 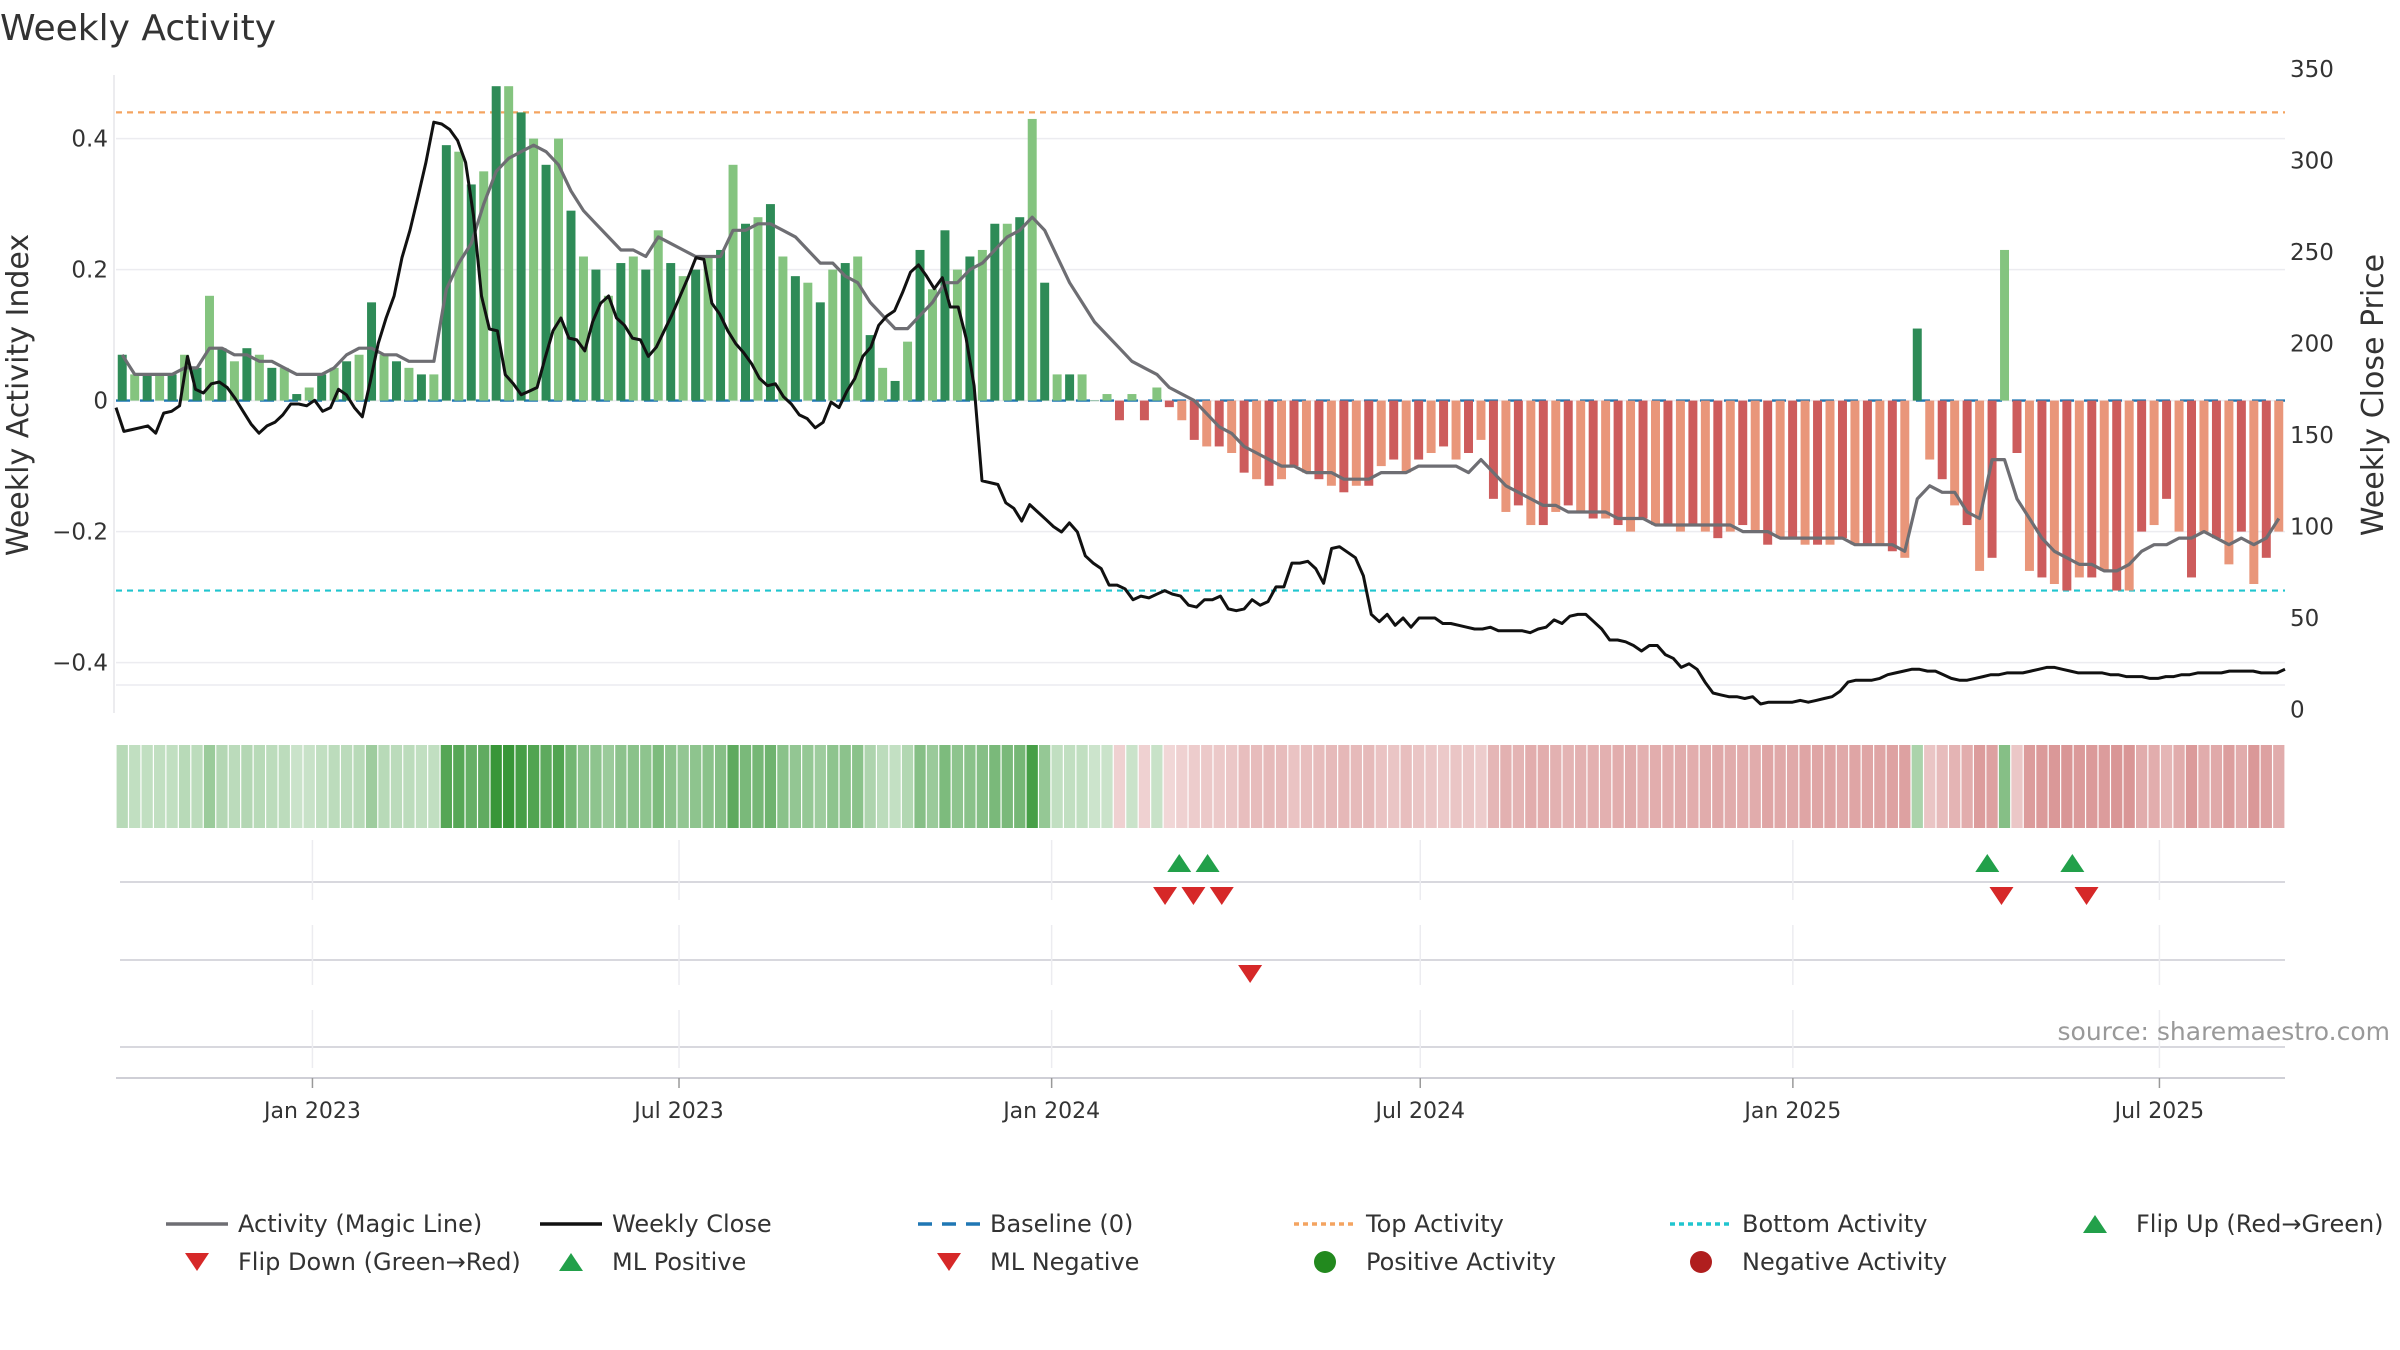 I want to click on y2-axis-title: Weekly Close Price, so click(x=2373, y=395).